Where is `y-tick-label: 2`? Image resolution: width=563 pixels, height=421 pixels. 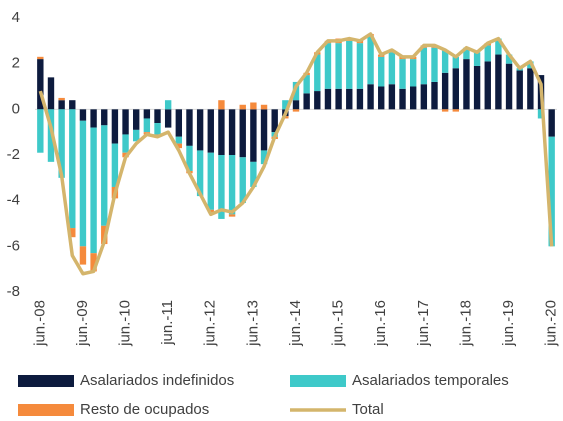
y-tick-label: 2 is located at coordinates (16, 63).